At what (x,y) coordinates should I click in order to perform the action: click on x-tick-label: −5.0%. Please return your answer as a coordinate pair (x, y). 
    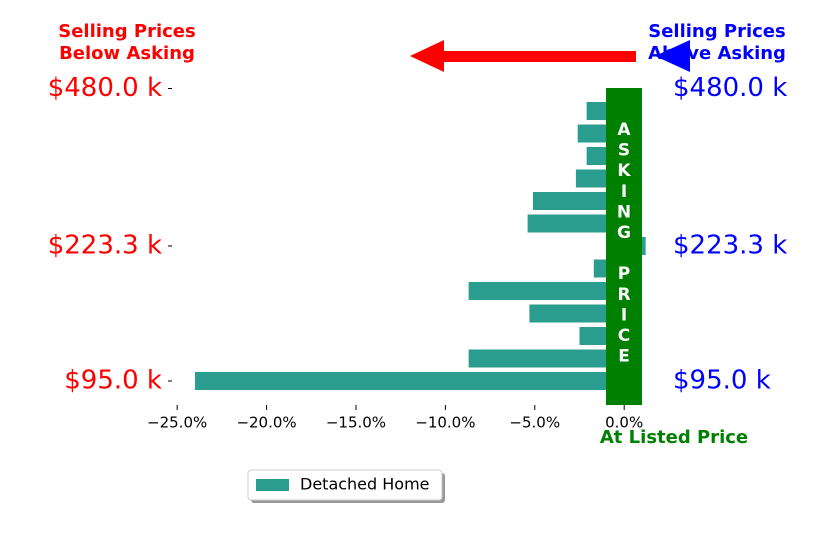
    Looking at the image, I should click on (534, 423).